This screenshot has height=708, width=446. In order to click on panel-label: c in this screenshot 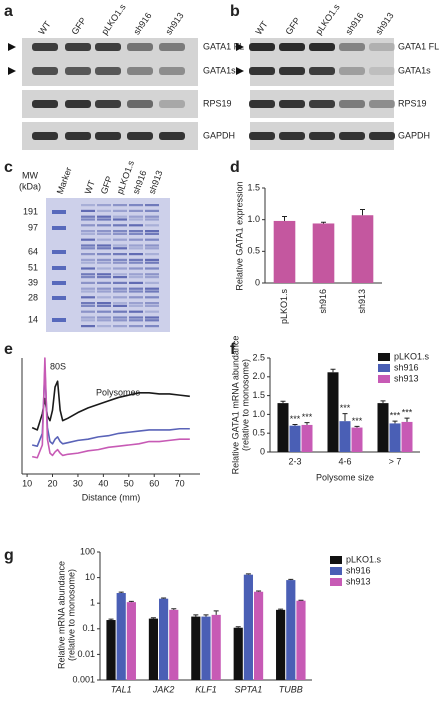, I will do `click(8, 167)`.